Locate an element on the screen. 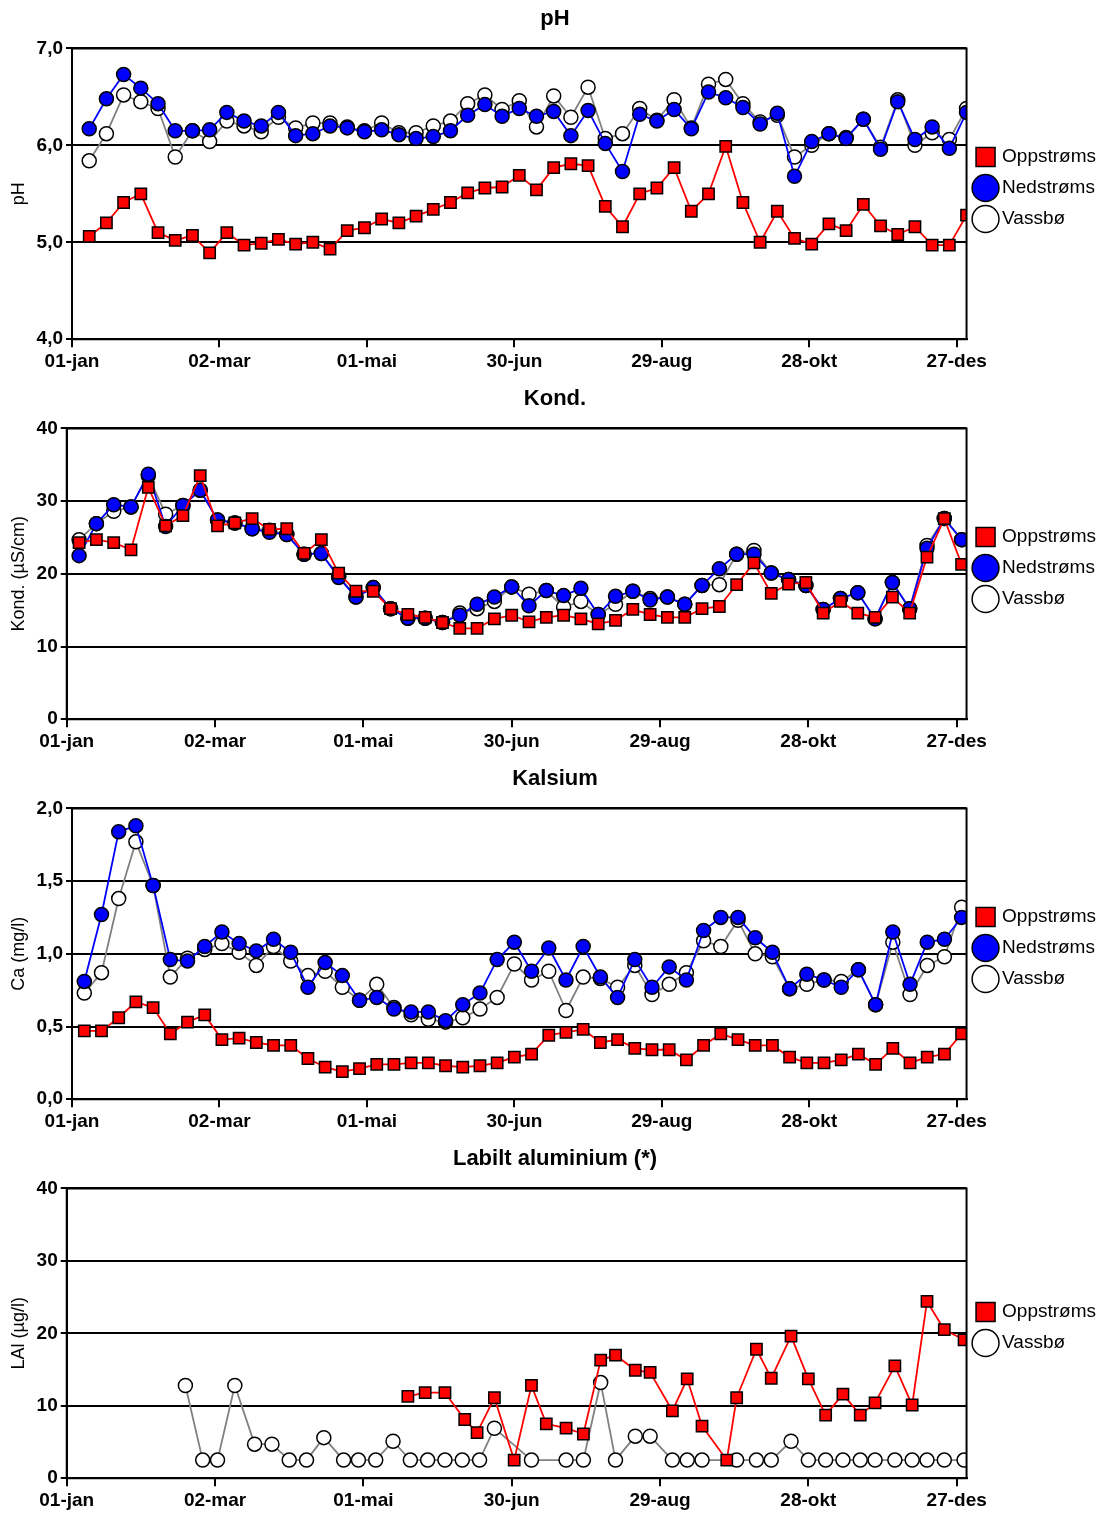 This screenshot has height=1519, width=1112. chart-title: Kond. is located at coordinates (555, 398).